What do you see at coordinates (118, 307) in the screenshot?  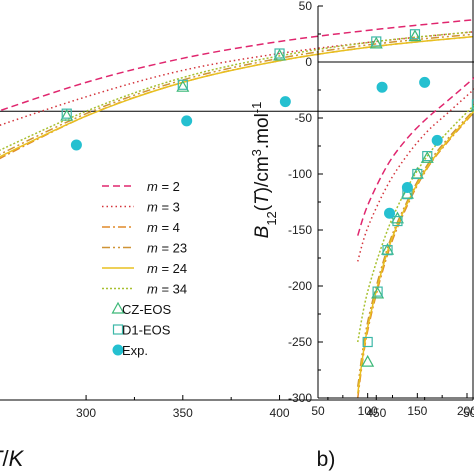 I see `legend-marker-triangle` at bounding box center [118, 307].